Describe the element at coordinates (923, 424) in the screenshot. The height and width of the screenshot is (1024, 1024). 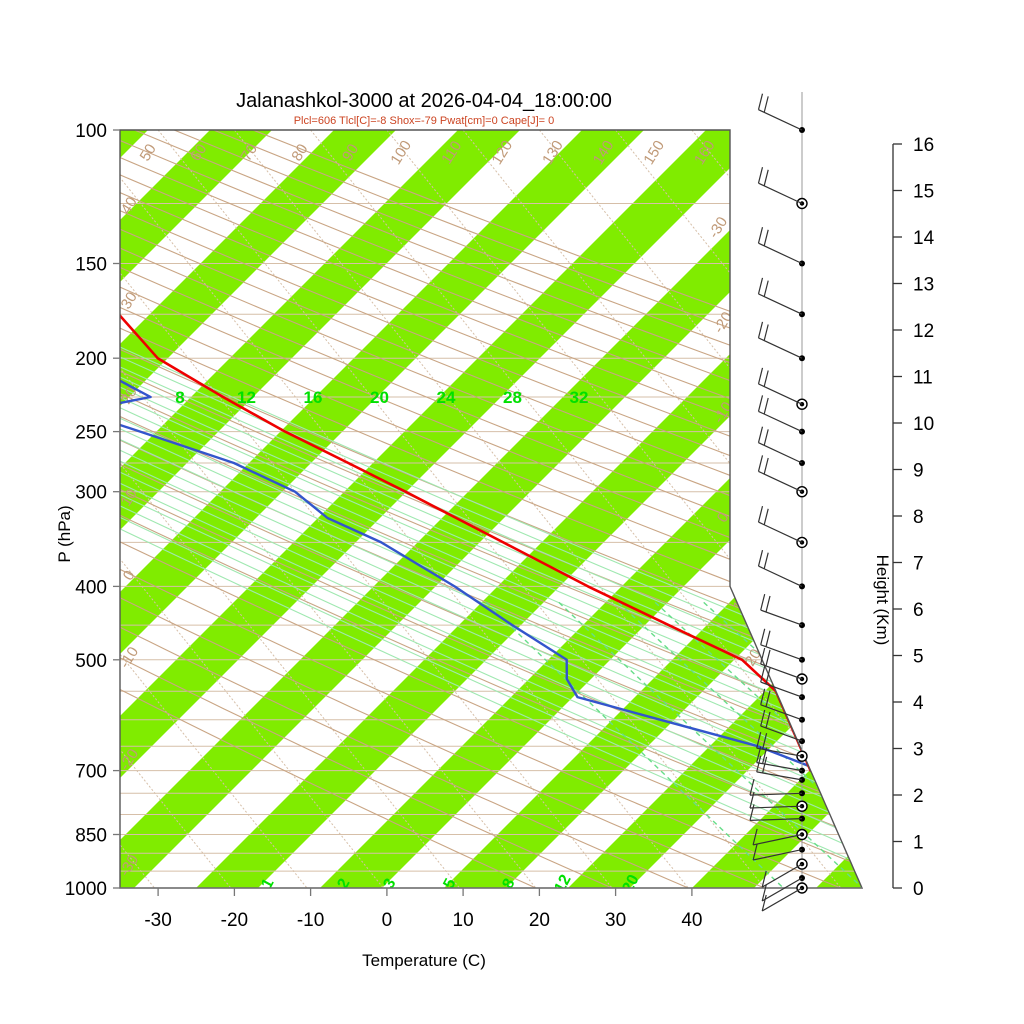
I see `height-tick-label: 10` at that location.